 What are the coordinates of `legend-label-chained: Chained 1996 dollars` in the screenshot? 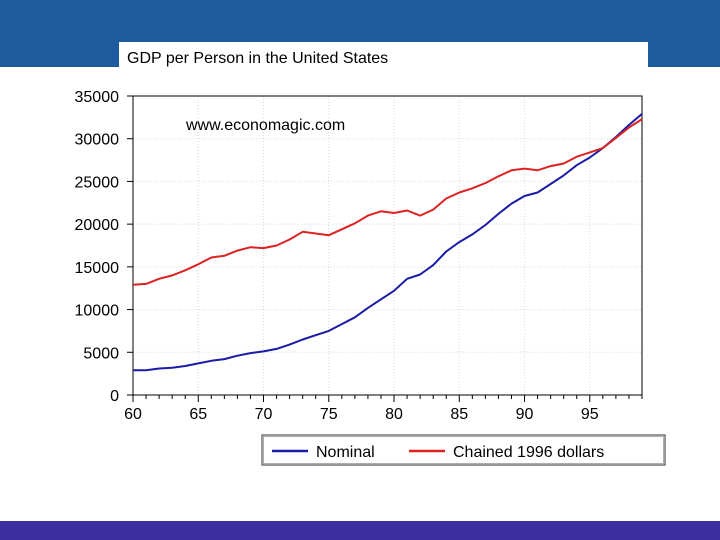 It's located at (528, 452).